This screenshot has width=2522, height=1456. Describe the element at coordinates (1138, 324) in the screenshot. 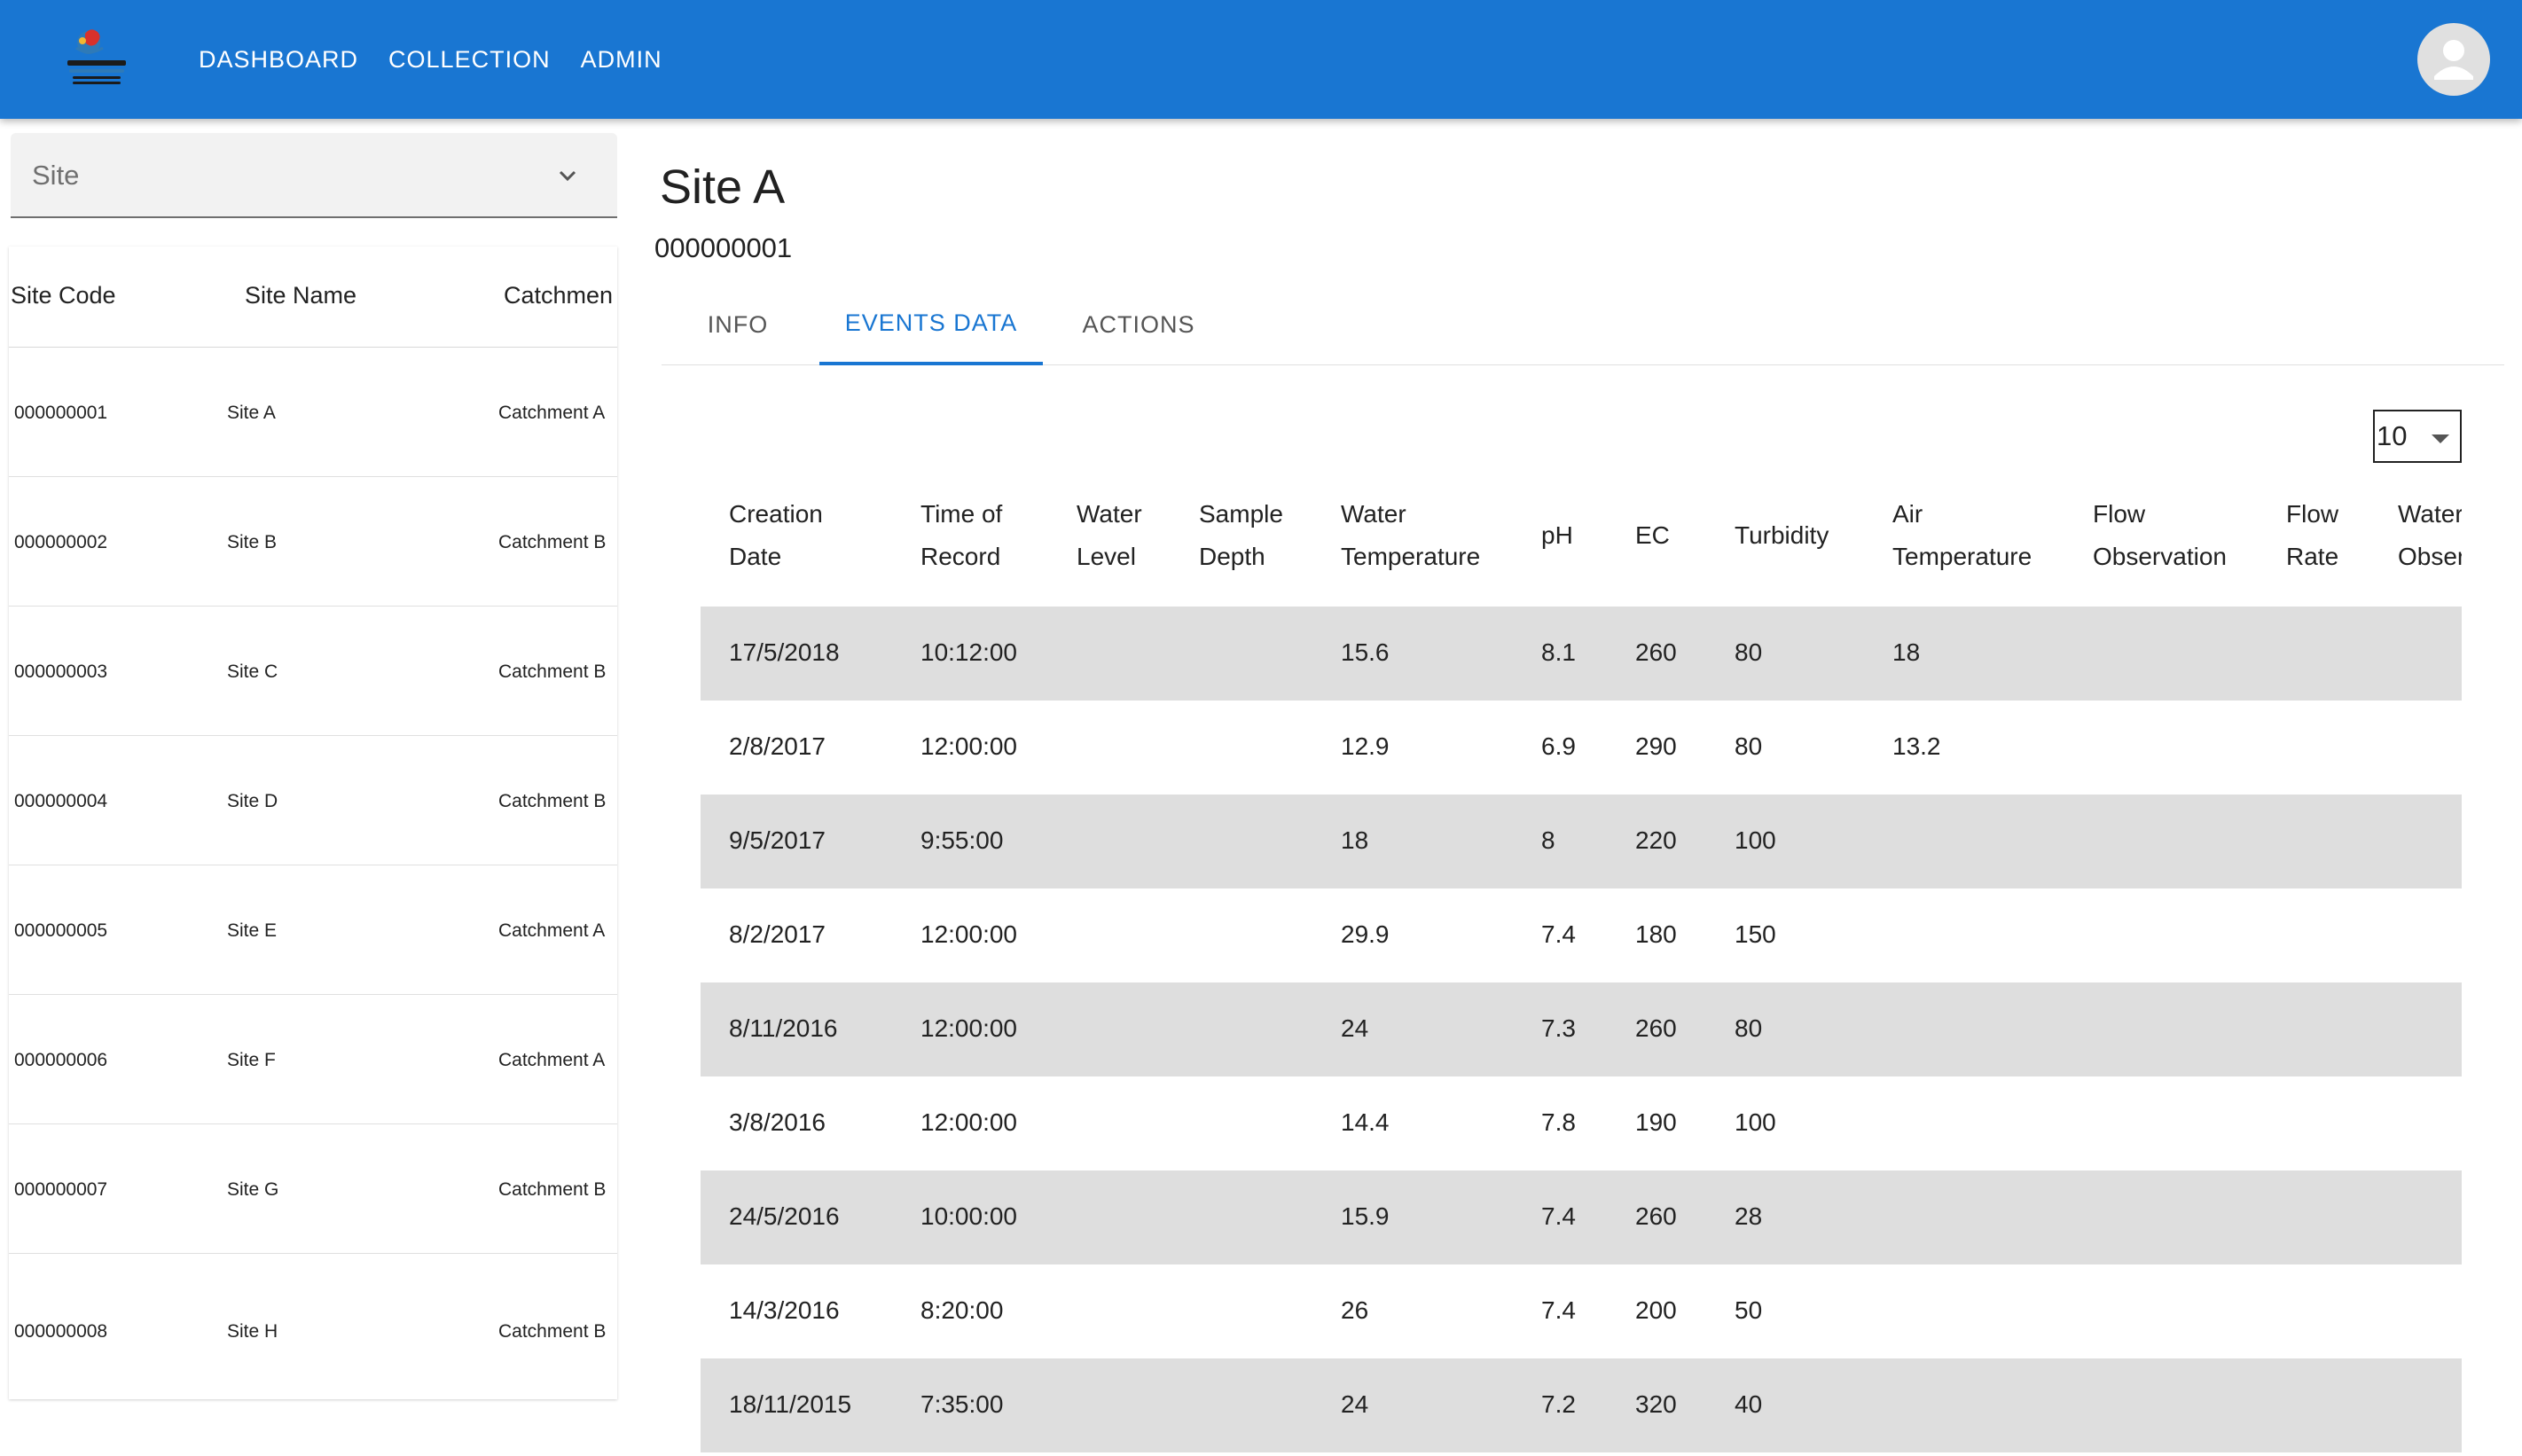

I see `tab-actions: ACTIONS` at that location.